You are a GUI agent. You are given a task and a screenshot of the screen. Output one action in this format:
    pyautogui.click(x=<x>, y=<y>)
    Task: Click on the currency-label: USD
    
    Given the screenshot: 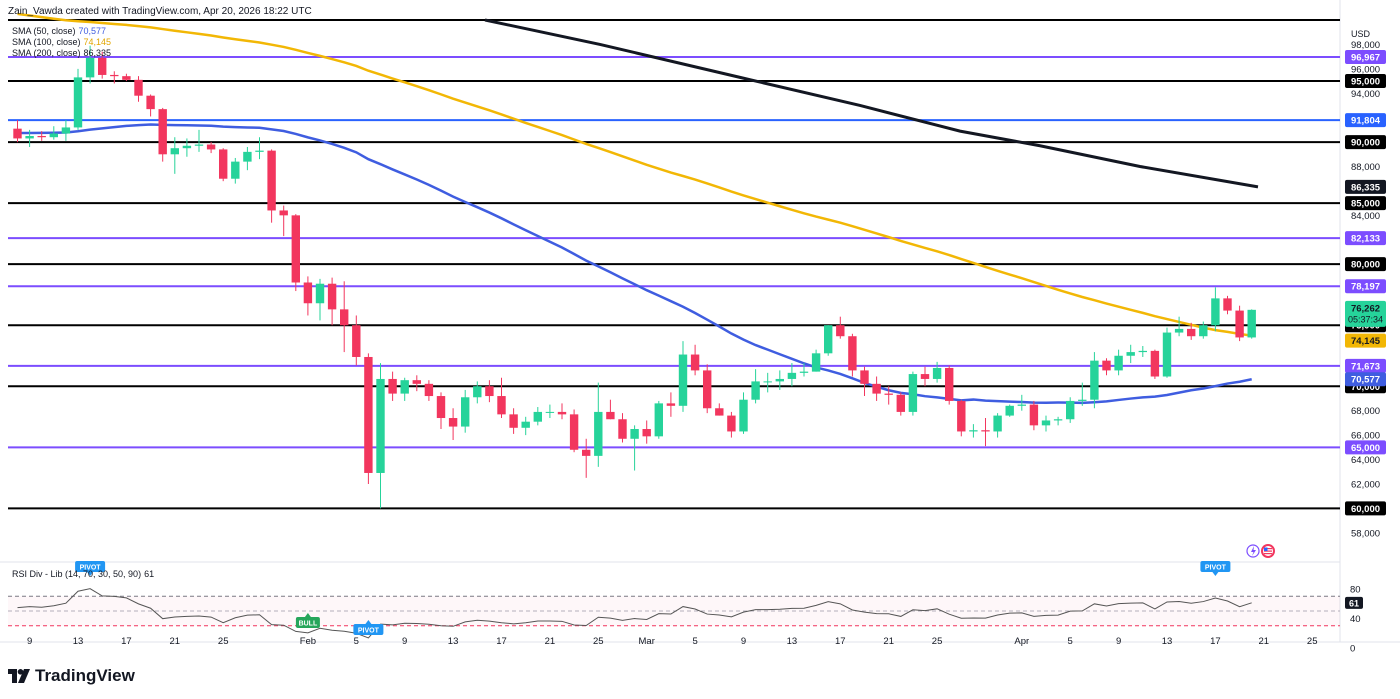 What is the action you would take?
    pyautogui.click(x=1361, y=34)
    